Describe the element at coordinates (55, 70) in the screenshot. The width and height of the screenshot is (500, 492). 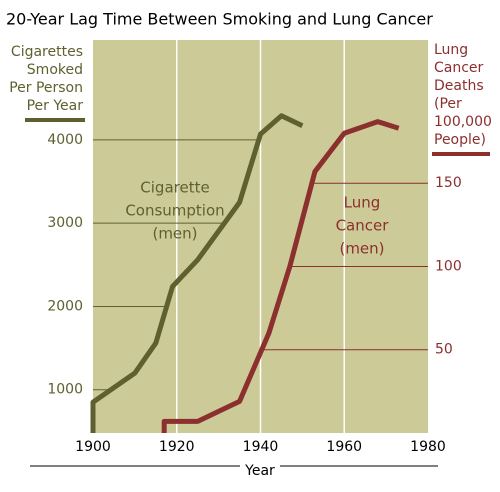
I see `y-axis-label: Smoked` at that location.